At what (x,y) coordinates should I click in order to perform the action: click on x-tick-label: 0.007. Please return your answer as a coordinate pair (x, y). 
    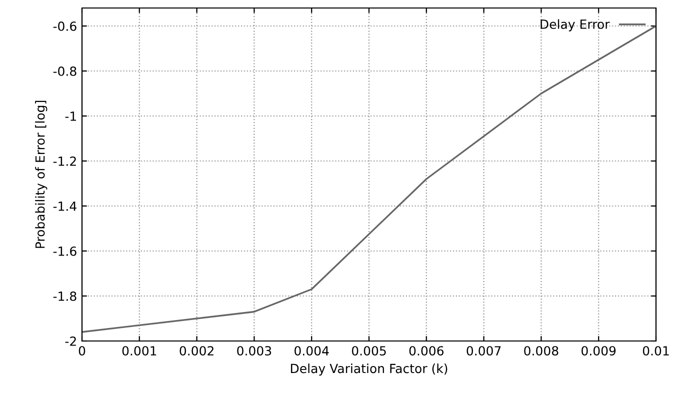
    Looking at the image, I should click on (483, 351).